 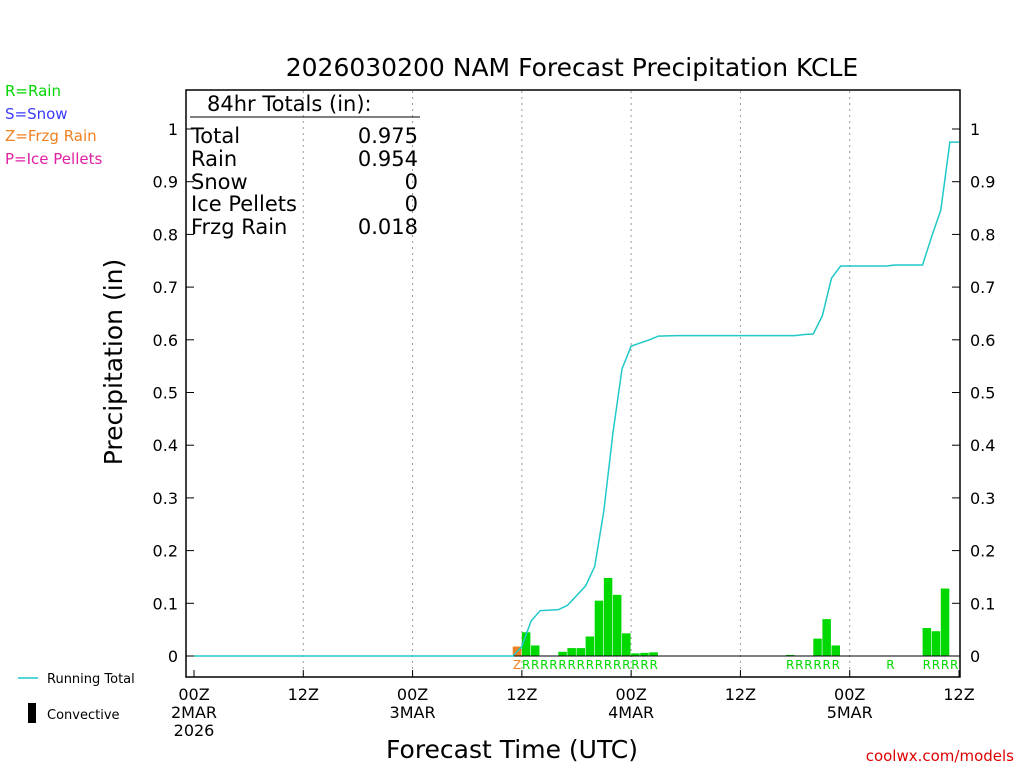 What do you see at coordinates (214, 159) in the screenshot?
I see `totals-label-rain: Rain` at bounding box center [214, 159].